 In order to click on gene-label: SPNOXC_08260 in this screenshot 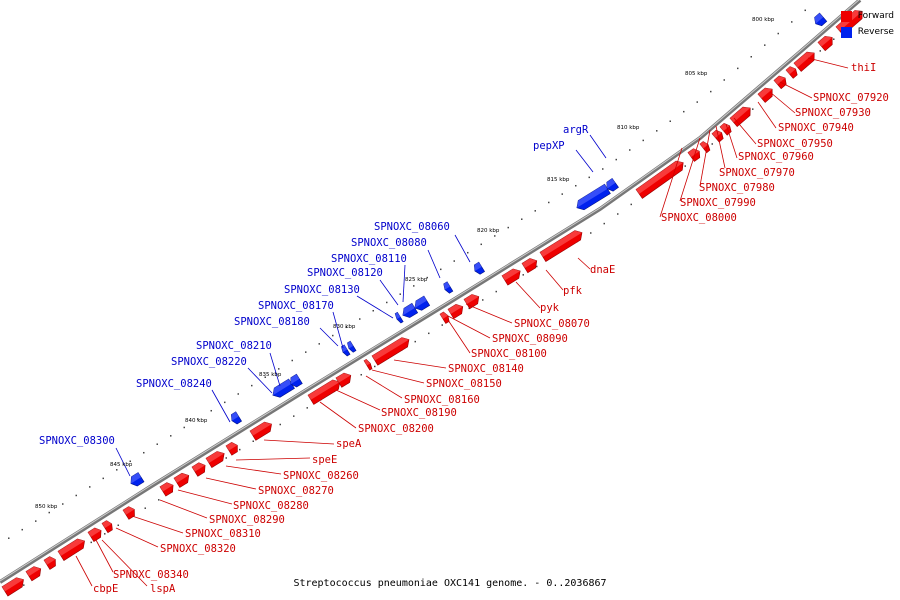, I will do `click(321, 476)`.